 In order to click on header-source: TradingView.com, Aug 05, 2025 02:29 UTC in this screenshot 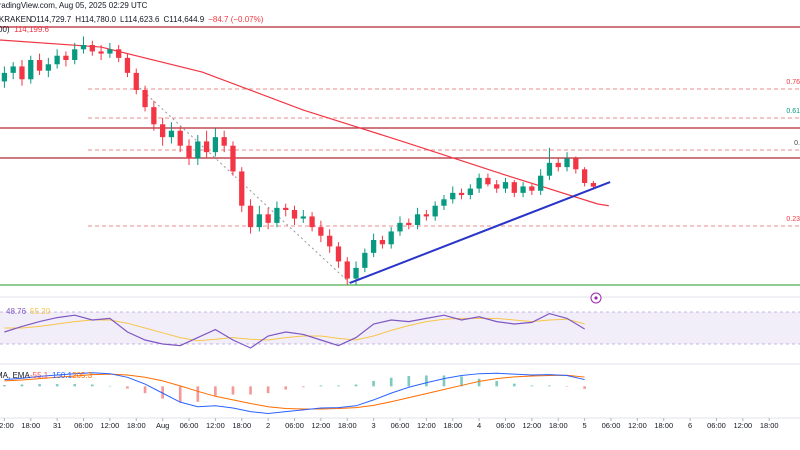, I will do `click(74, 5)`.